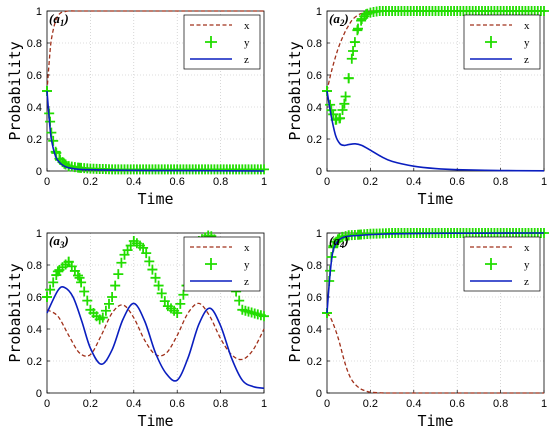 This screenshot has height=439, width=550. What do you see at coordinates (342, 245) in the screenshot?
I see `panel-label-subscript: 4` at bounding box center [342, 245].